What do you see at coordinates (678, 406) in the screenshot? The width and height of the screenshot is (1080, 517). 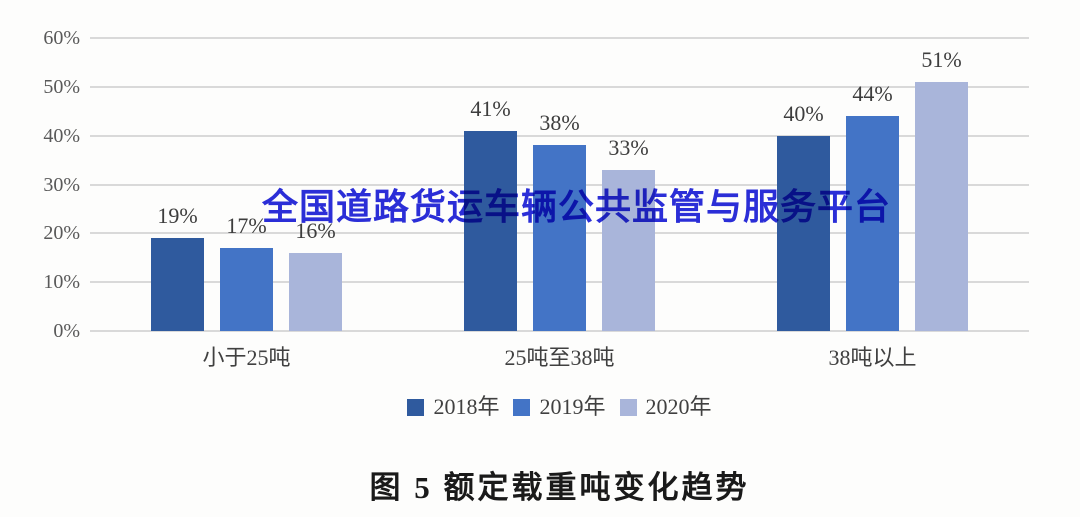 I see `legend-label: 2020年` at bounding box center [678, 406].